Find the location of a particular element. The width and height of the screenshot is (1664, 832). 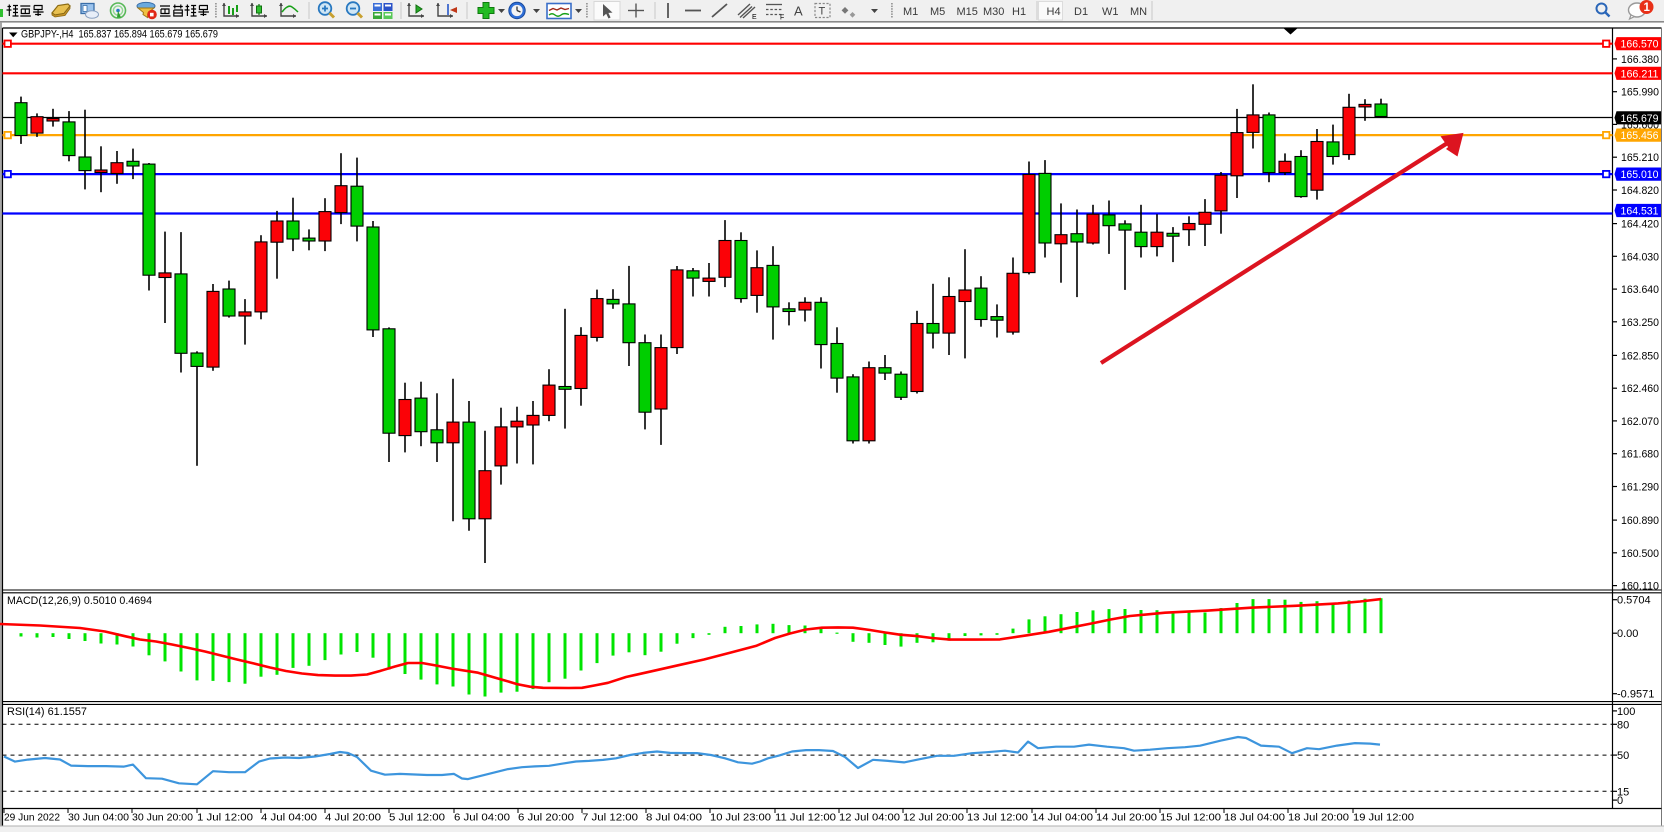

svg-text: 0.5704 is located at coordinates (1634, 601).